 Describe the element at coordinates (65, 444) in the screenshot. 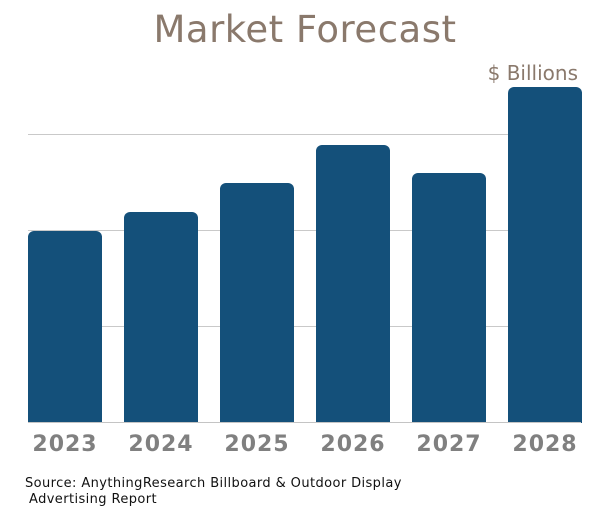

I see `x-axis-label-2023: 2023` at that location.